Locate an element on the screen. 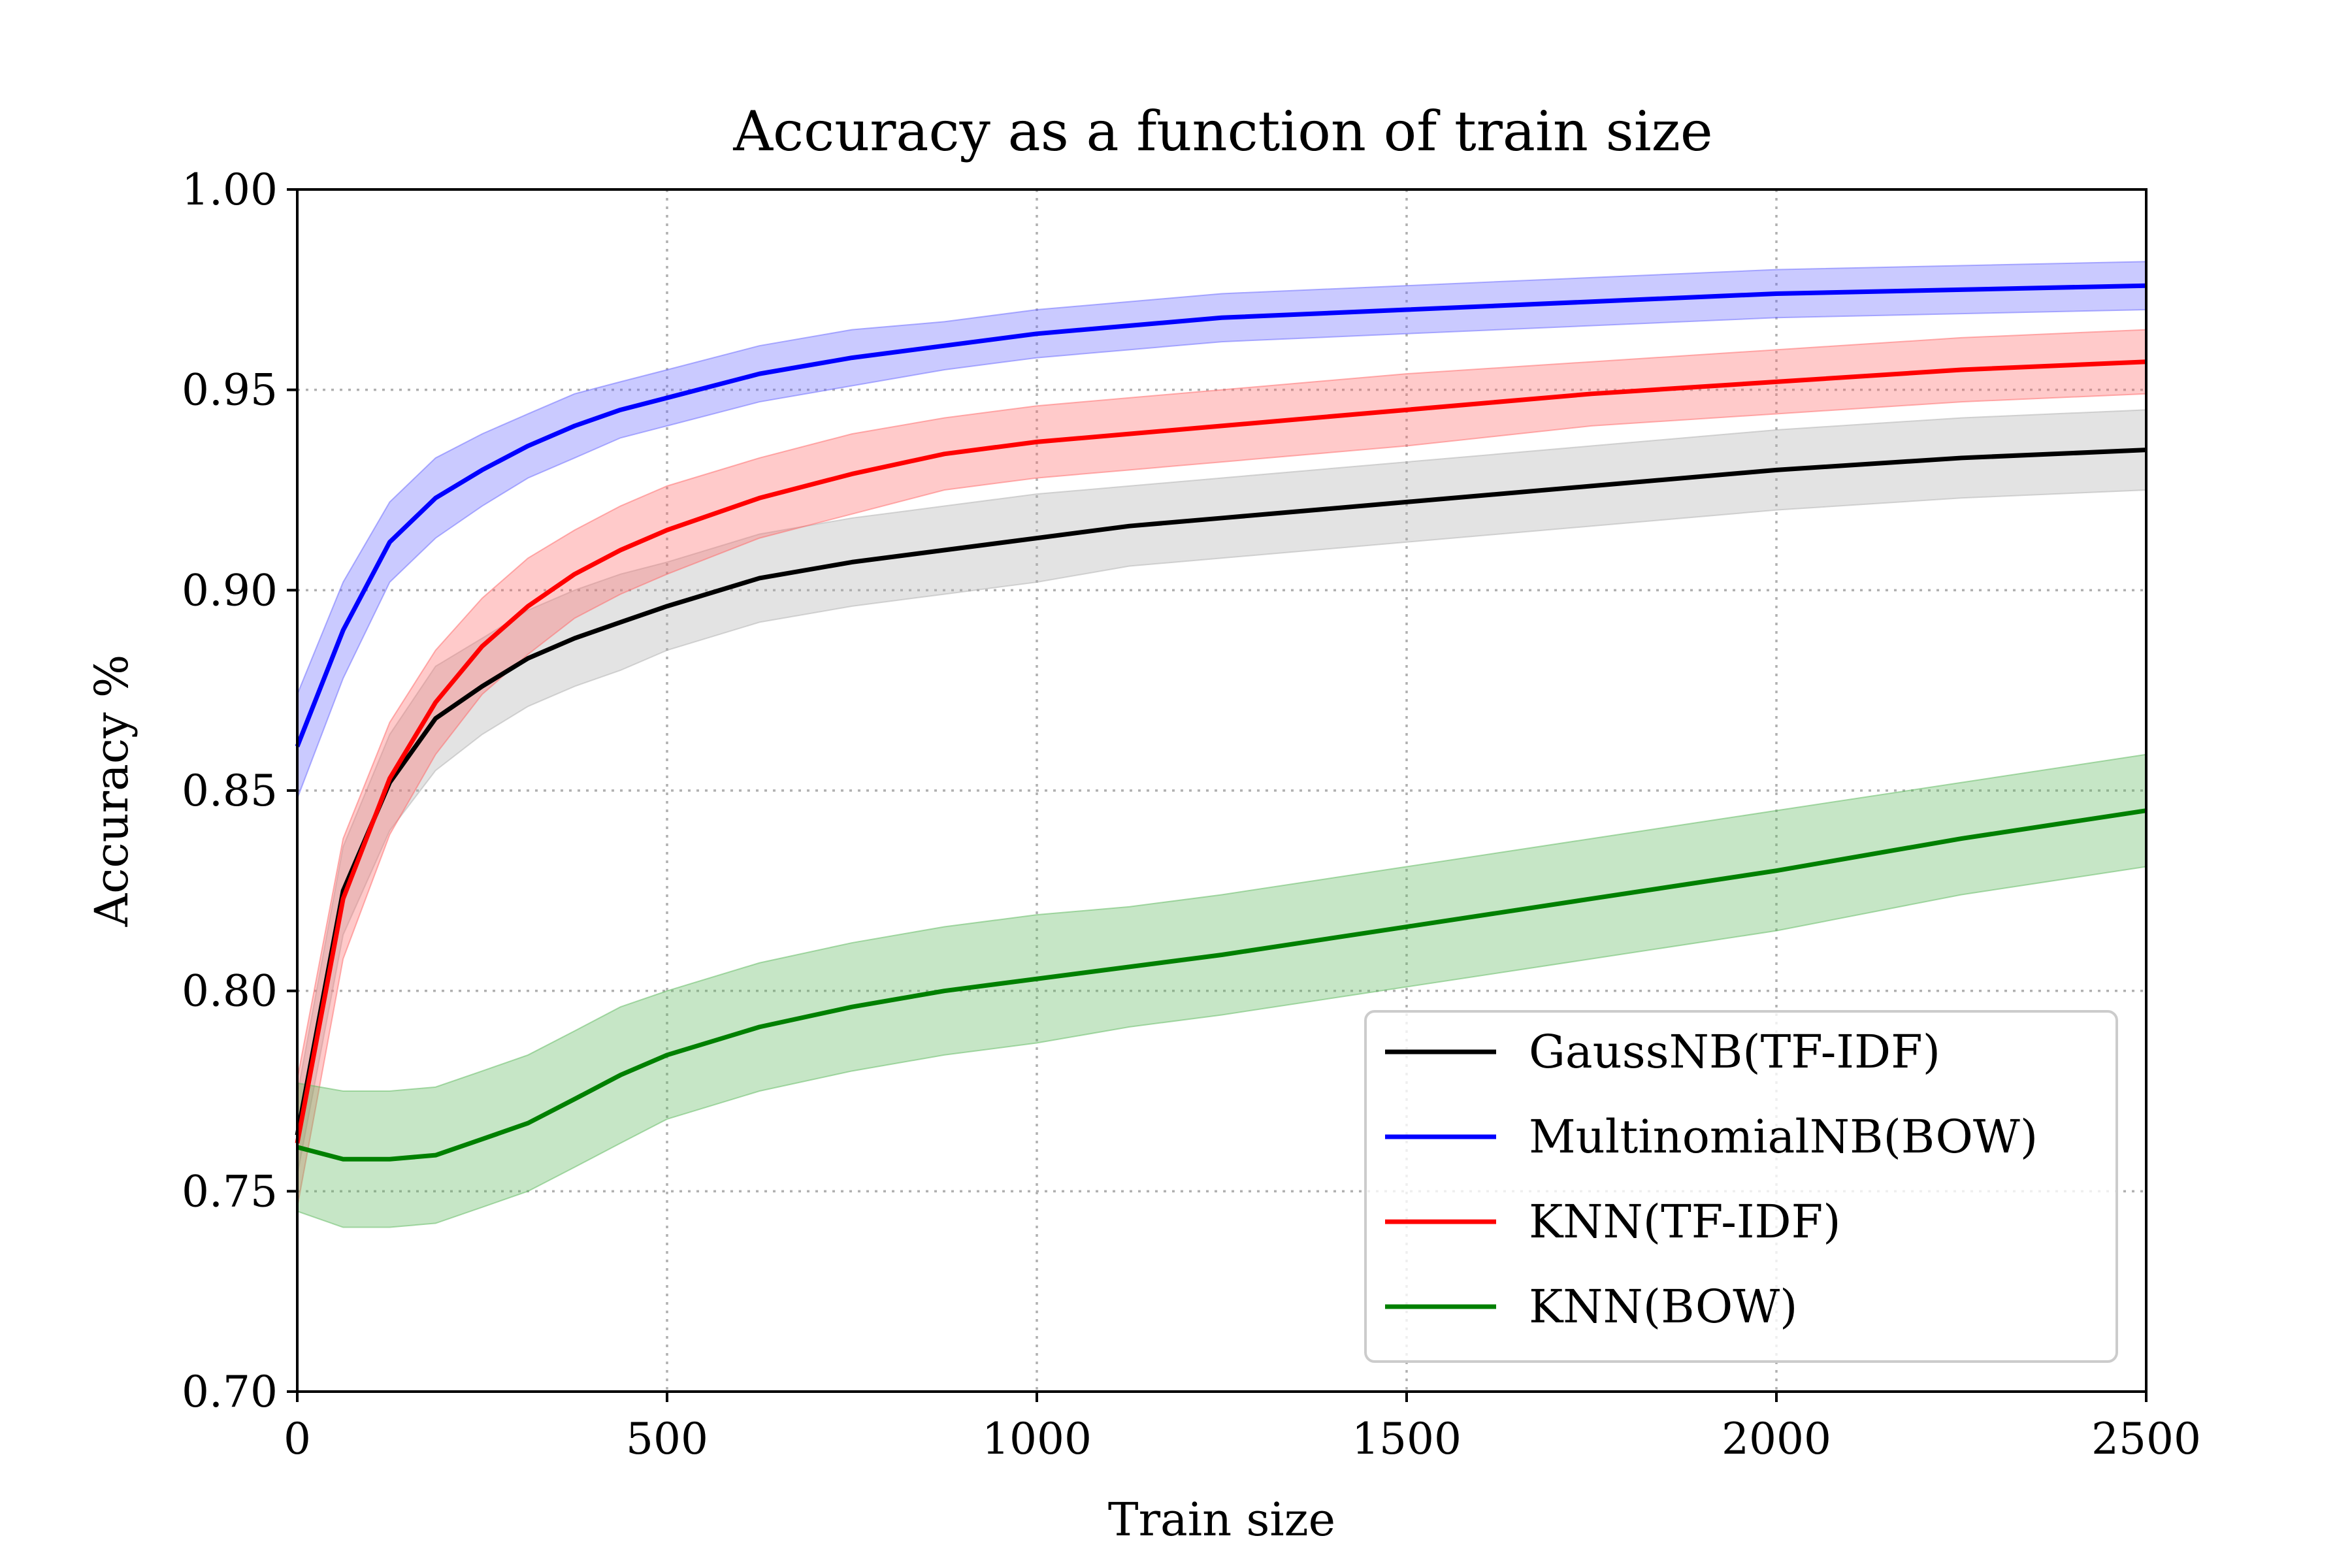 This screenshot has height=1568, width=2352. y-tick-label: 1.00 is located at coordinates (230, 190).